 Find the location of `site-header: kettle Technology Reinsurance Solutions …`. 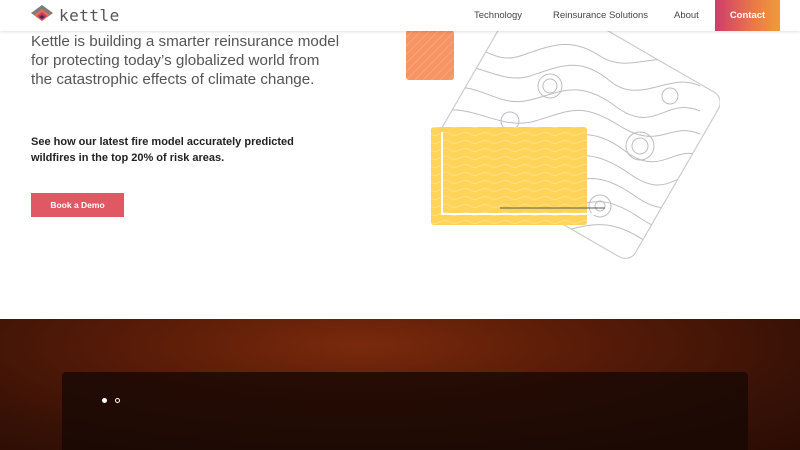

site-header: kettle Technology Reinsurance Solutions … is located at coordinates (400, 15).